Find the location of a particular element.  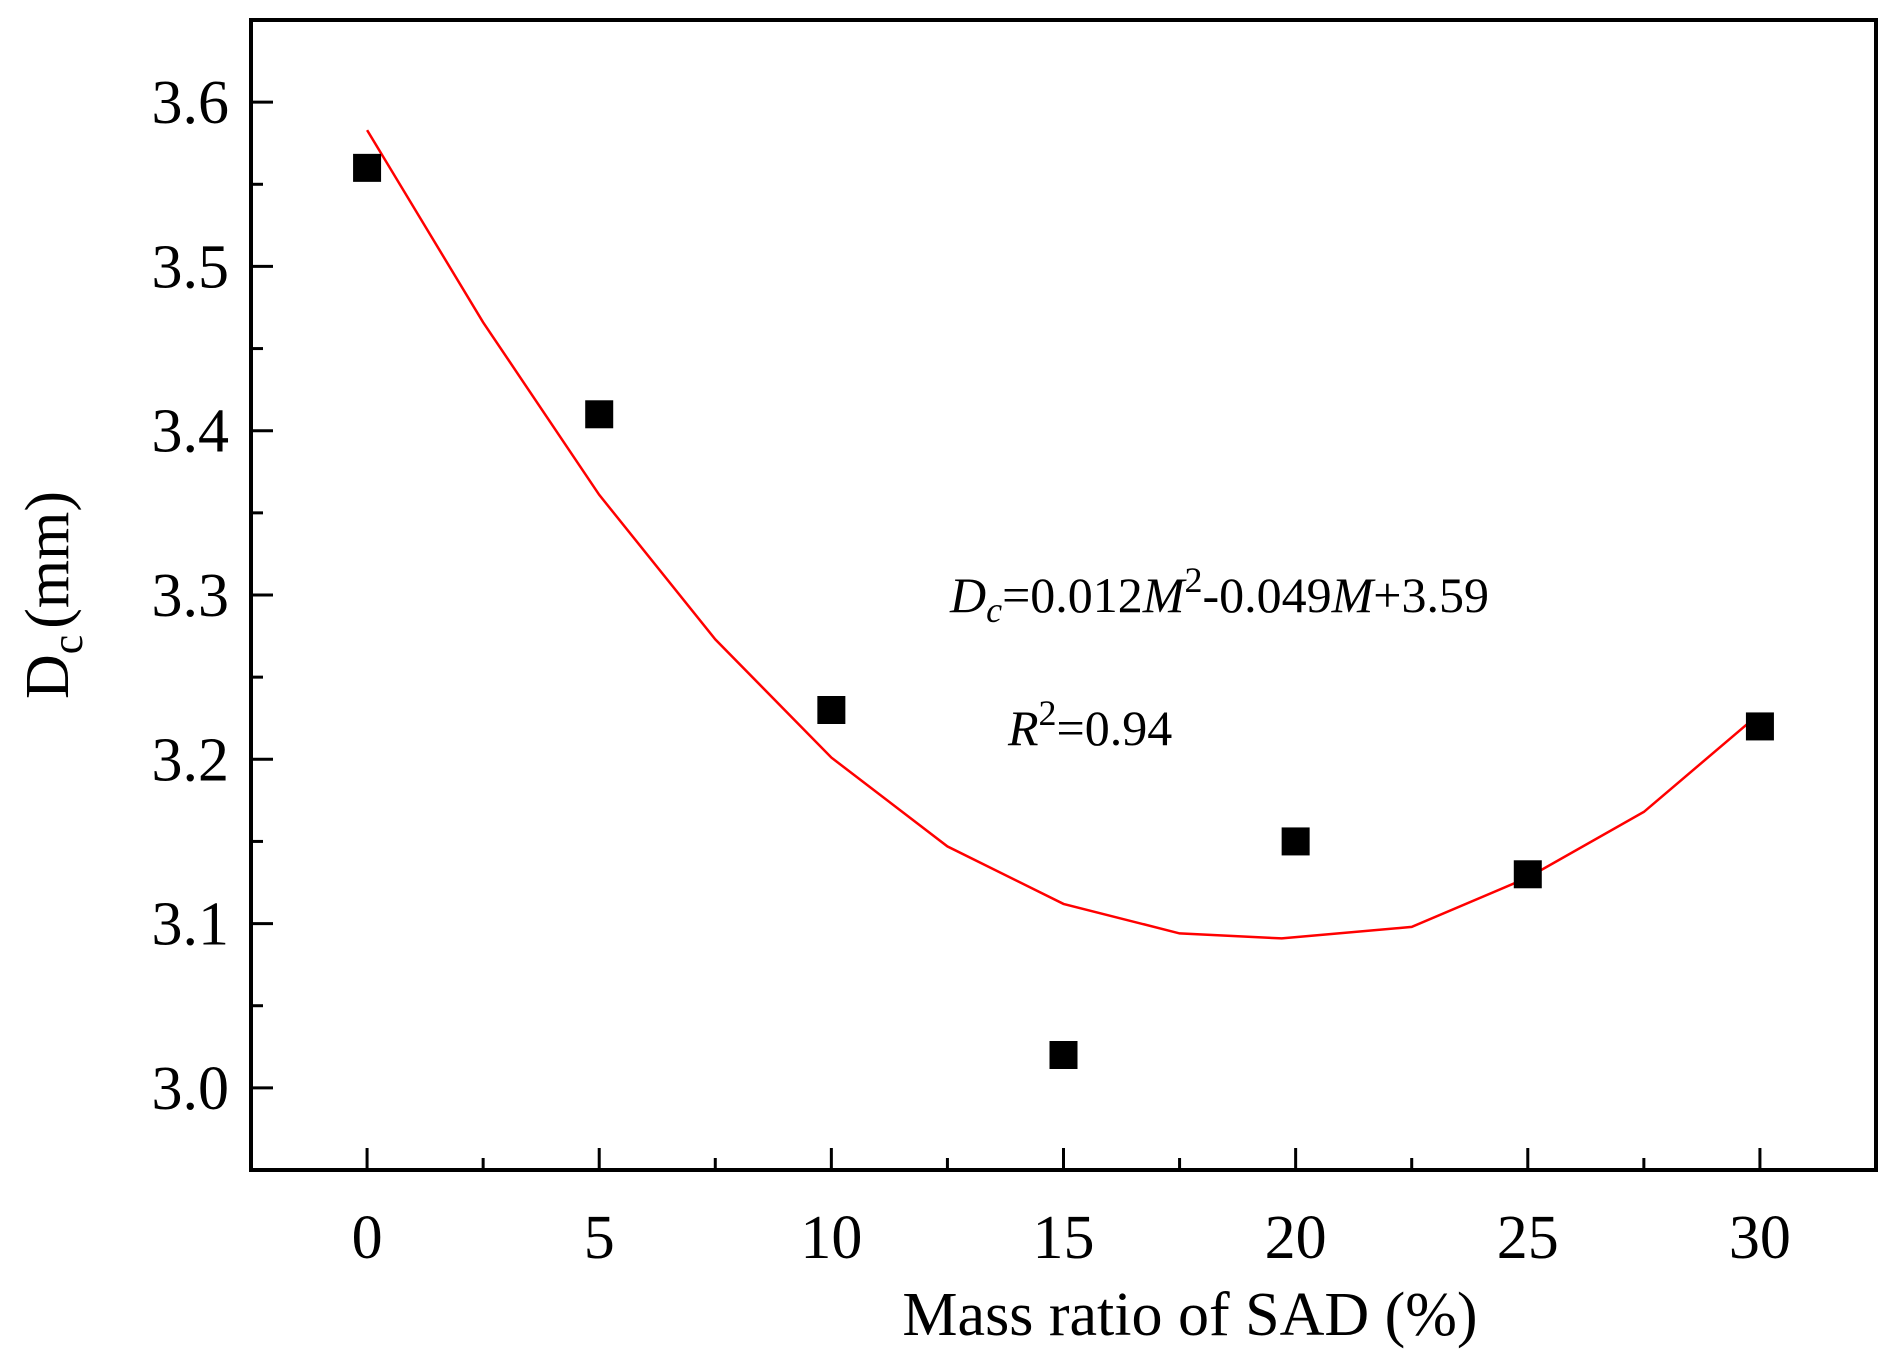

x-tick-label: 15 is located at coordinates (1064, 1238).